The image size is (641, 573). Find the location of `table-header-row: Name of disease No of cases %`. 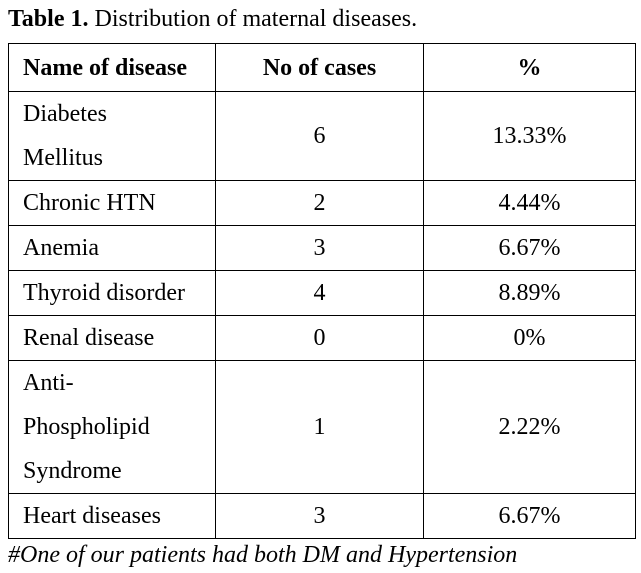

table-header-row: Name of disease No of cases % is located at coordinates (322, 67).